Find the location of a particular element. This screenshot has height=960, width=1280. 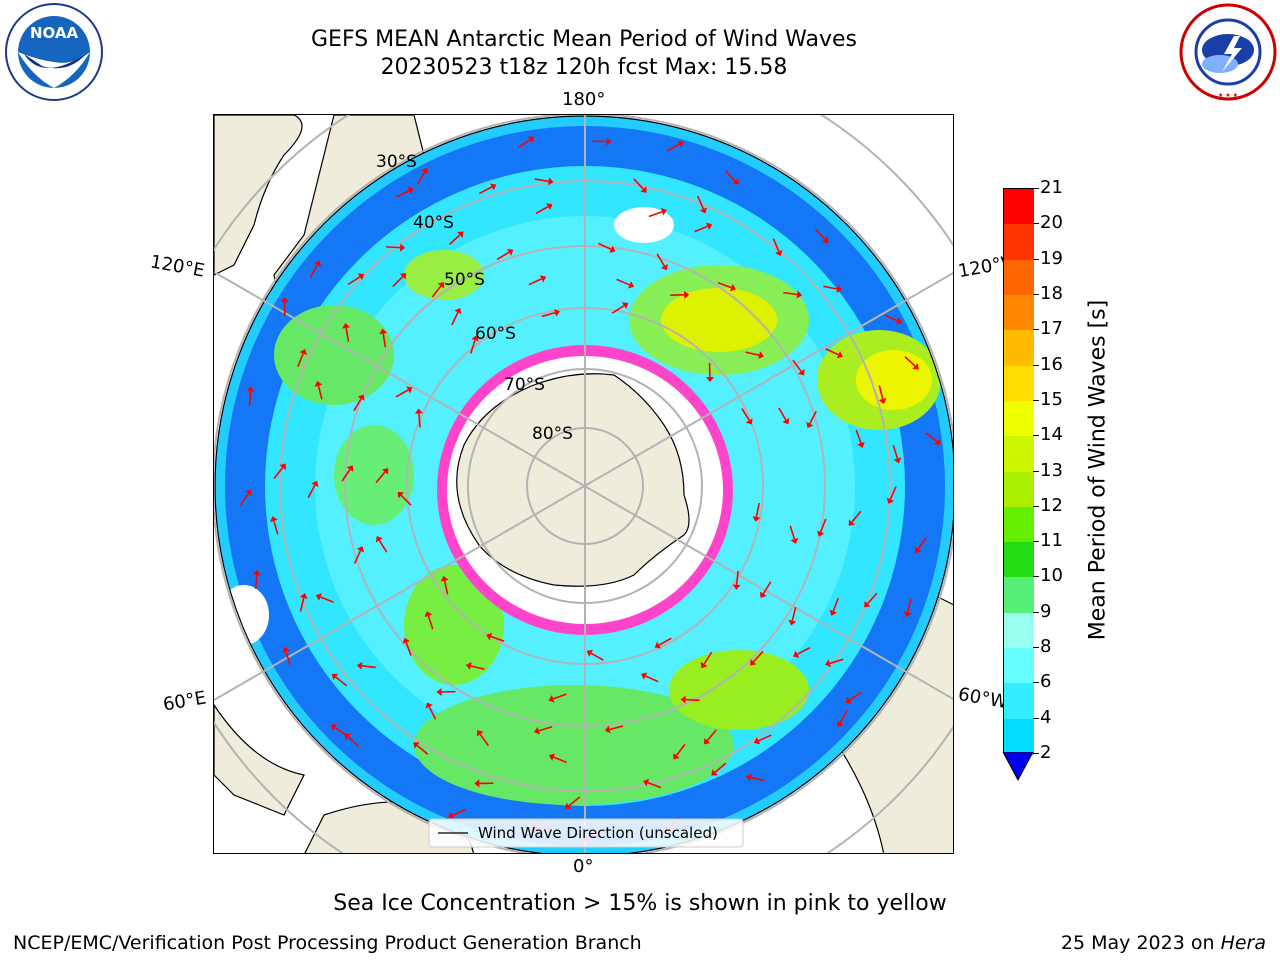

lon-label-60e: 60°E is located at coordinates (184, 701).